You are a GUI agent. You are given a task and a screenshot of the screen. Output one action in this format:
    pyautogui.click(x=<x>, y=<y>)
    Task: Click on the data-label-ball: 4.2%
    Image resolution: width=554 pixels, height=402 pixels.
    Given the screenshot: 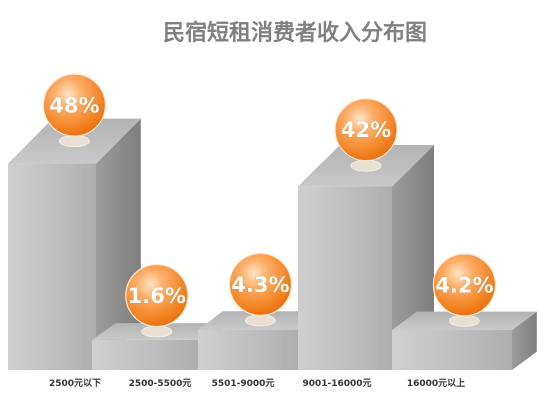 What is the action you would take?
    pyautogui.click(x=464, y=290)
    